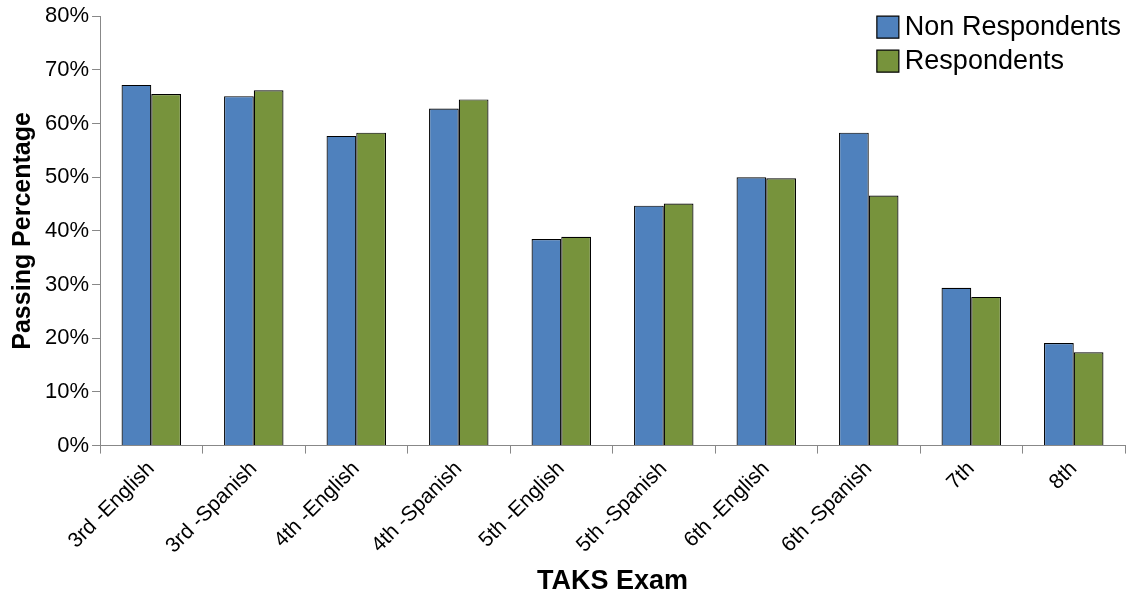 Image resolution: width=1135 pixels, height=602 pixels. Describe the element at coordinates (67, 337) in the screenshot. I see `y-tick-label: 20%` at that location.